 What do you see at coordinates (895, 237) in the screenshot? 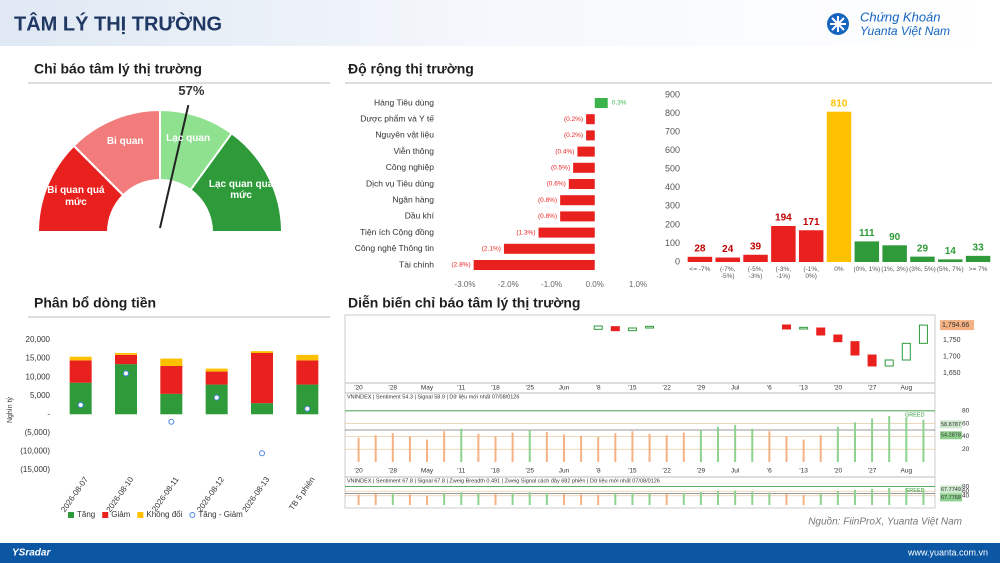
I see `value-label: 90` at bounding box center [895, 237].